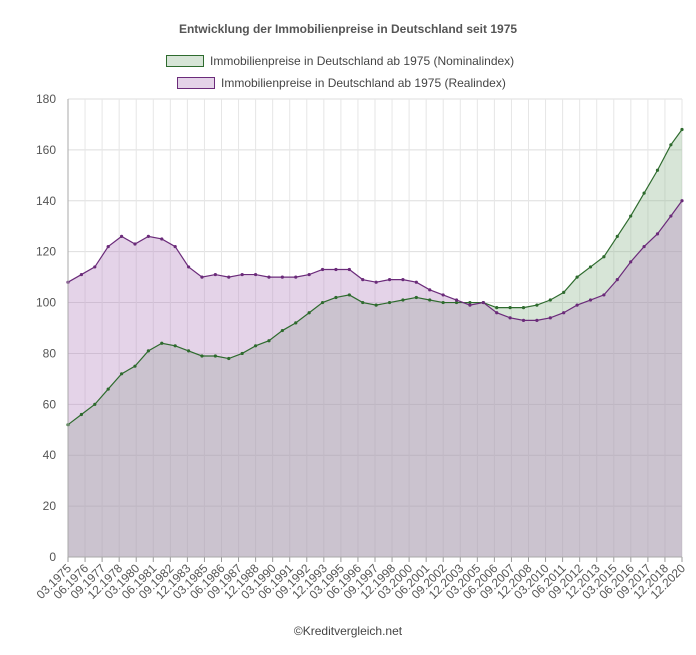  What do you see at coordinates (52, 557) in the screenshot?
I see `y-tick-label: 0` at bounding box center [52, 557].